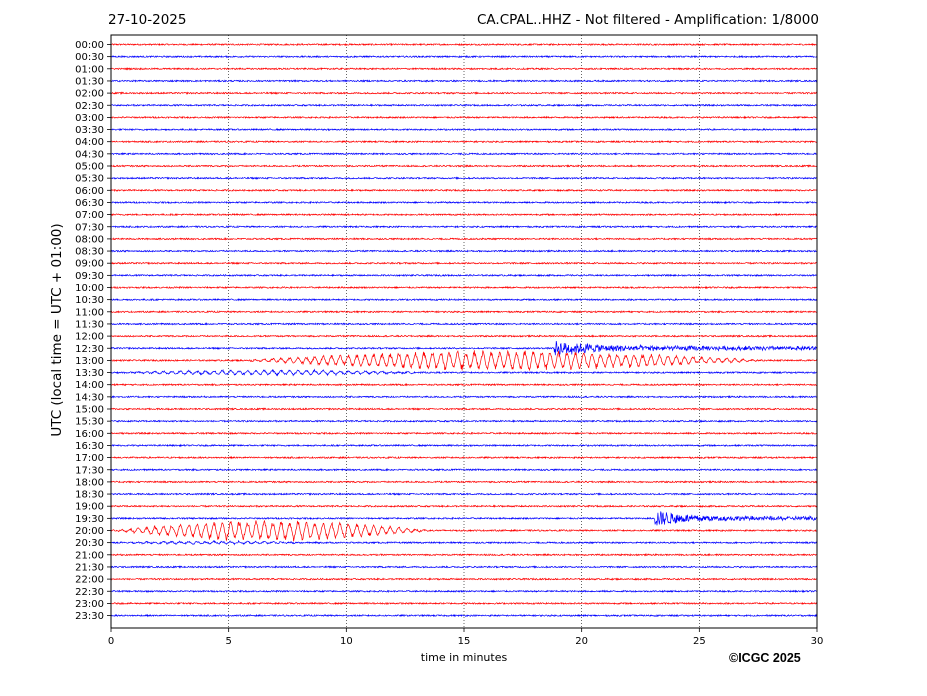 The width and height of the screenshot is (927, 696). Describe the element at coordinates (89, 227) in the screenshot. I see `y-tick-label: 07:30` at that location.